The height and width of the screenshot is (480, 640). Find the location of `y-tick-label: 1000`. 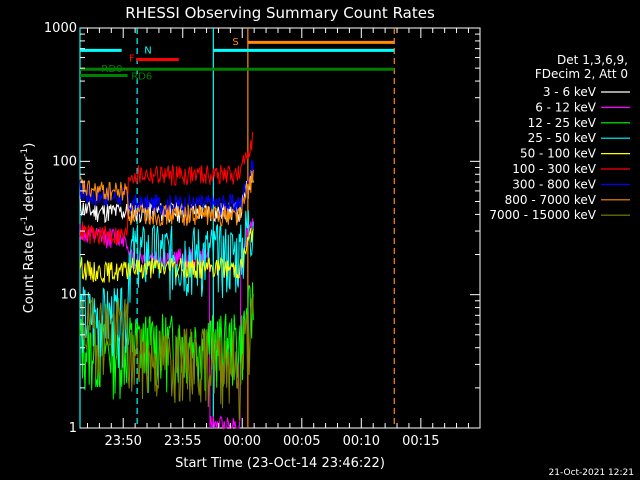

y-tick-label: 1000 is located at coordinates (60, 28).